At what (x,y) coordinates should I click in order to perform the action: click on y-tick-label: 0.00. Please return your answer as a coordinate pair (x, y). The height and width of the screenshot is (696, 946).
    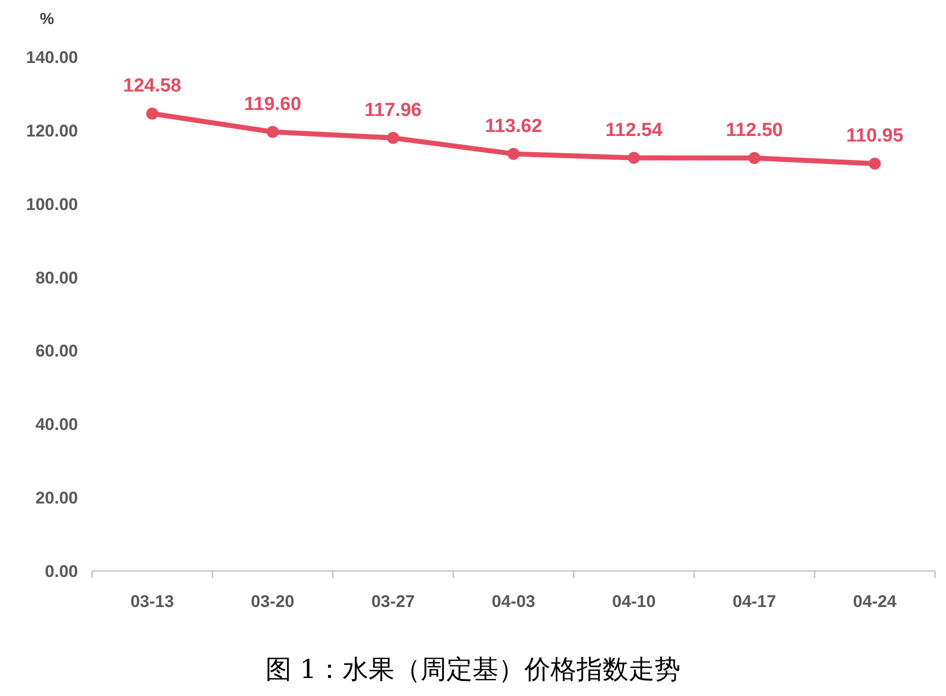
    Looking at the image, I should click on (61, 571).